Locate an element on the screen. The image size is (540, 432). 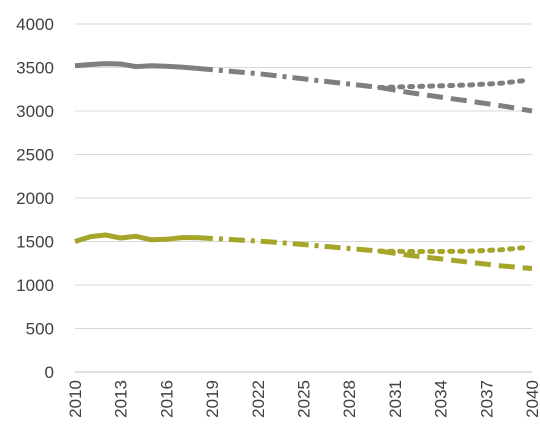
y-tick-label: 1000 is located at coordinates (35, 285).